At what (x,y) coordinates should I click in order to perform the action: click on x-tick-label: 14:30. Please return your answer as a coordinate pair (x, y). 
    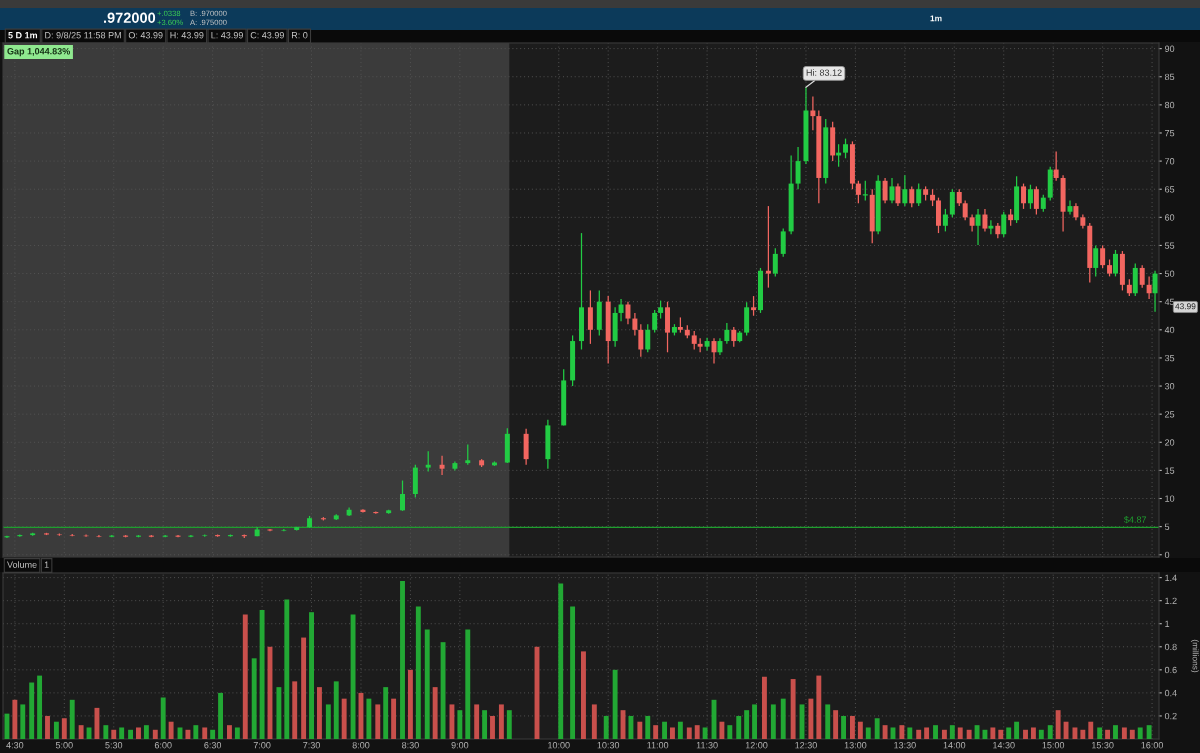
    Looking at the image, I should click on (1004, 745).